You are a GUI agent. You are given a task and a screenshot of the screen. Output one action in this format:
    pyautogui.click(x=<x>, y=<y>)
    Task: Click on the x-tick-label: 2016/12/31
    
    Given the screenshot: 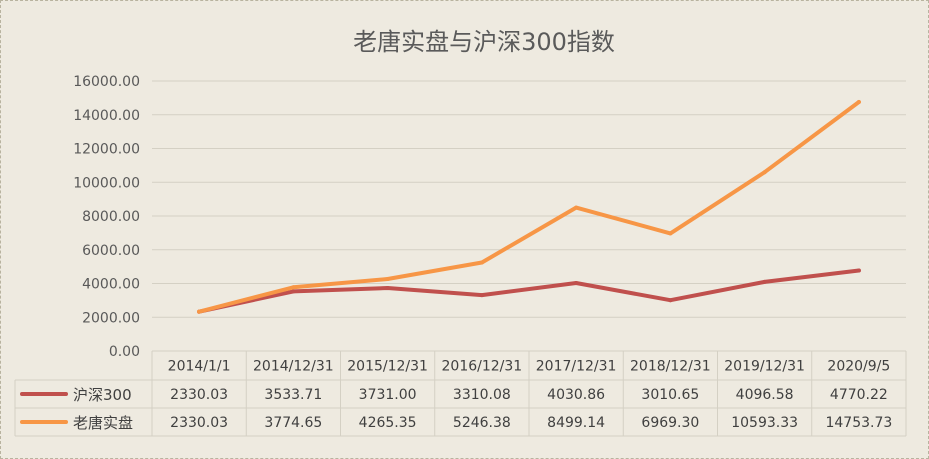 What is the action you would take?
    pyautogui.click(x=482, y=367)
    